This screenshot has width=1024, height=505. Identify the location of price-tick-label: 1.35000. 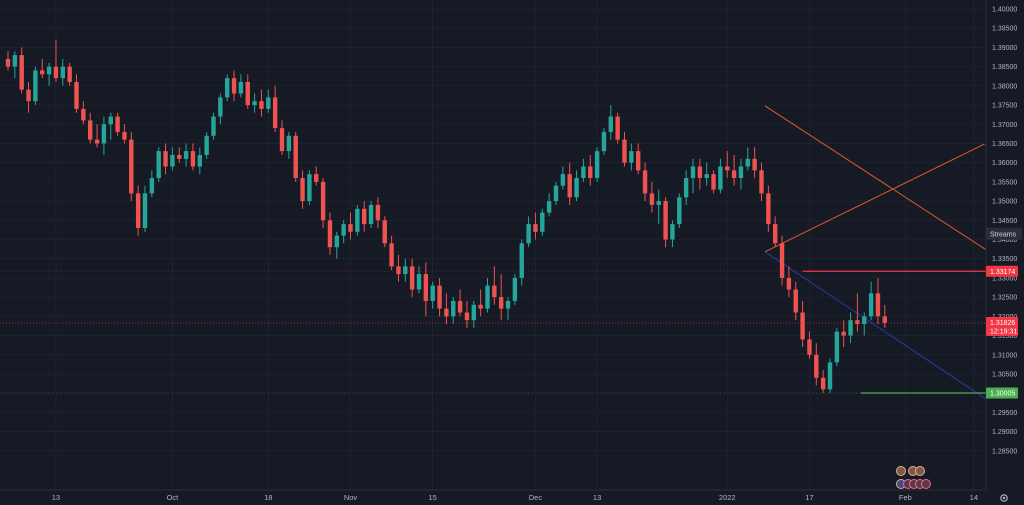
(1004, 202).